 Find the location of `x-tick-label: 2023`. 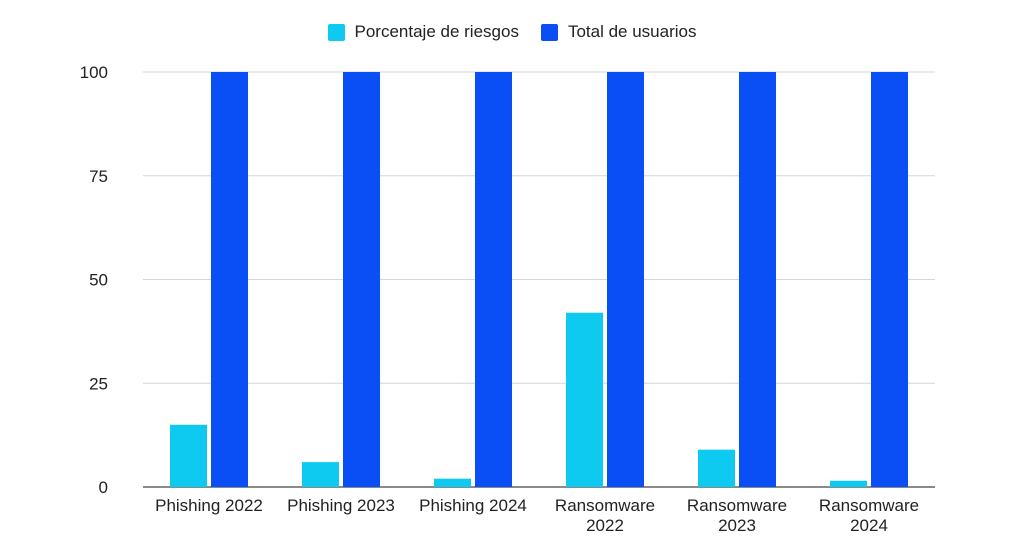

x-tick-label: 2023 is located at coordinates (737, 525).